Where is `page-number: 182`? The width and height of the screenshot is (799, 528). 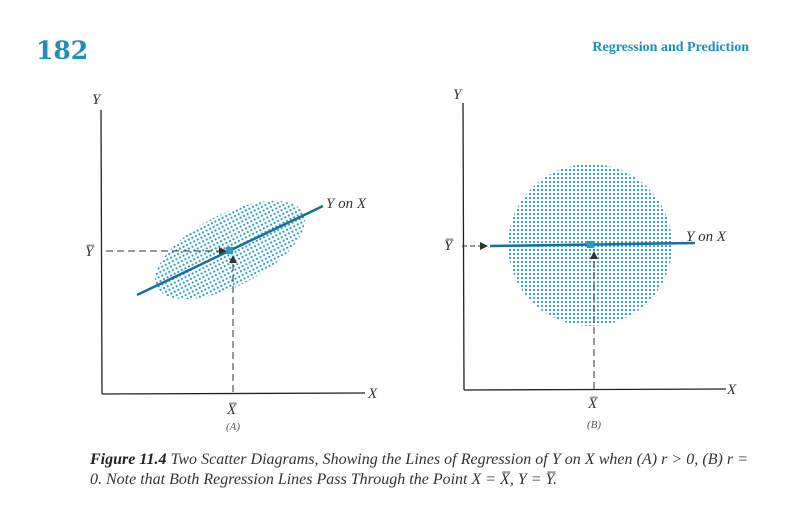 page-number: 182 is located at coordinates (62, 50).